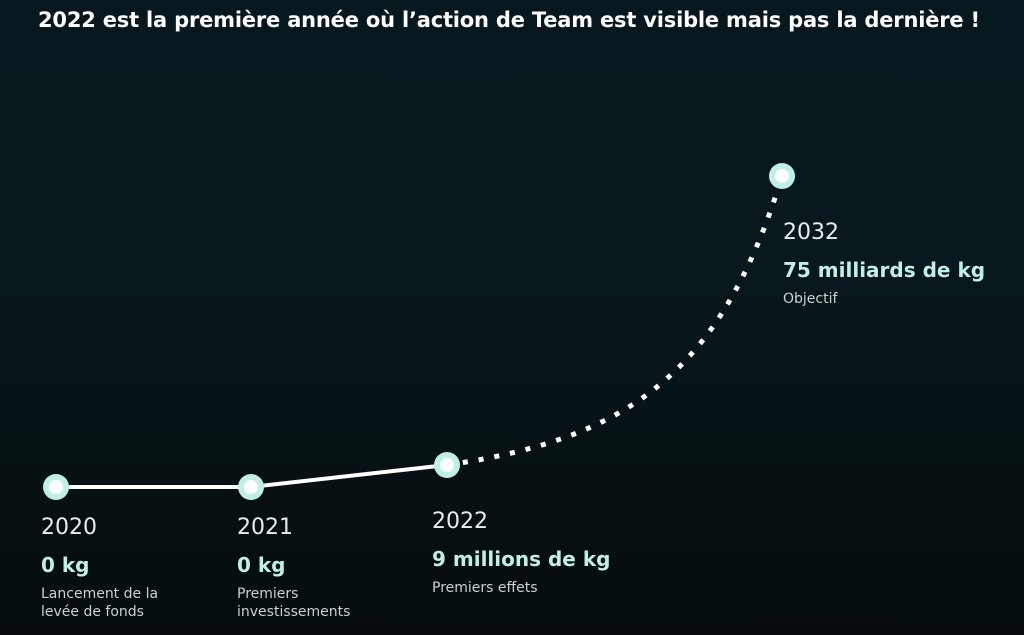  Describe the element at coordinates (161, 568) in the screenshot. I see `milestone-2020: 2020 0 kg Lancement de la levée de fonds` at that location.